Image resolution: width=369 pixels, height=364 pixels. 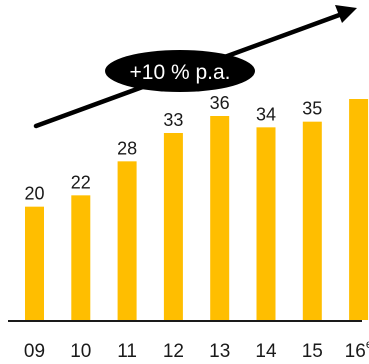 I want to click on estimate-superscript: e, so click(x=367, y=344).